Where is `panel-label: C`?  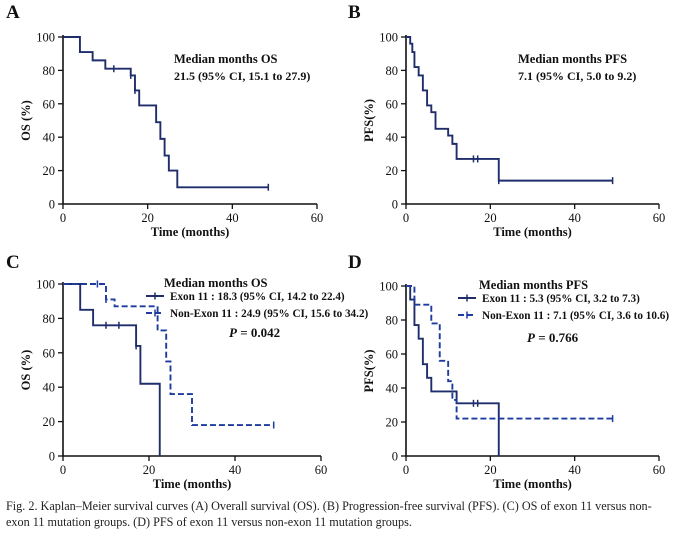 panel-label: C is located at coordinates (13, 262).